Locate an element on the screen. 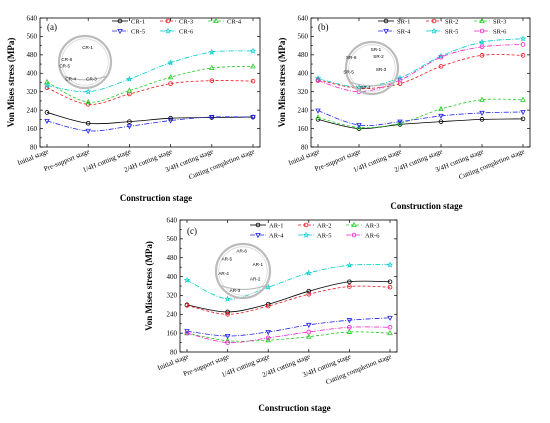  y-tick-label: 640 is located at coordinates (32, 18).